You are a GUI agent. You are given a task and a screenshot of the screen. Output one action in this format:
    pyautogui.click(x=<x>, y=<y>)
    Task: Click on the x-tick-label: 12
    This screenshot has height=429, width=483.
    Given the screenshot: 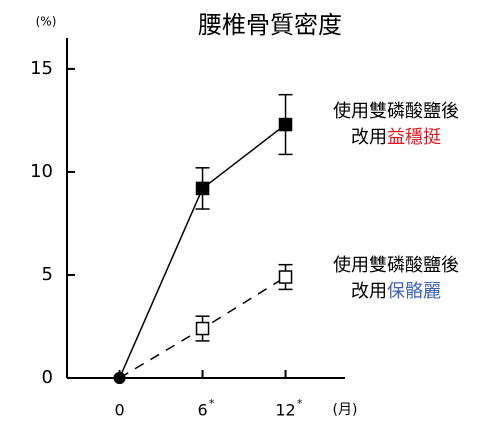 What is the action you would take?
    pyautogui.click(x=285, y=410)
    